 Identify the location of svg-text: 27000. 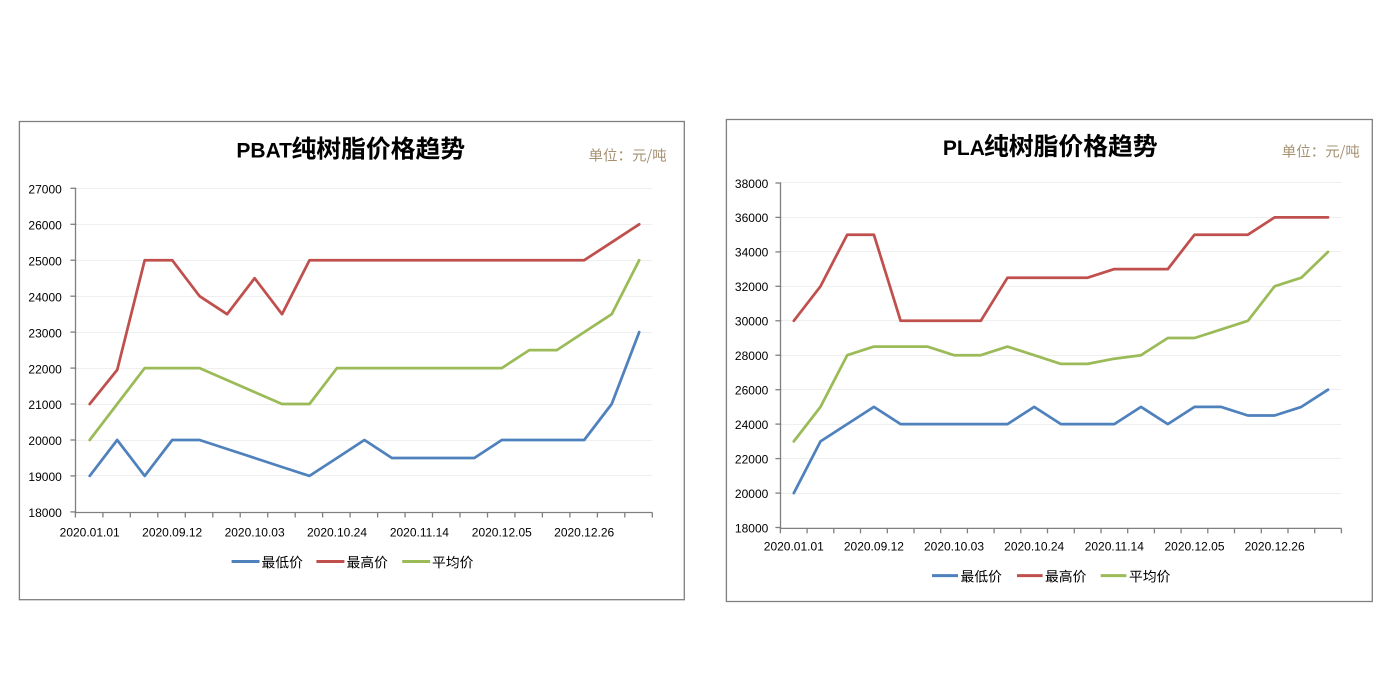
(45, 190).